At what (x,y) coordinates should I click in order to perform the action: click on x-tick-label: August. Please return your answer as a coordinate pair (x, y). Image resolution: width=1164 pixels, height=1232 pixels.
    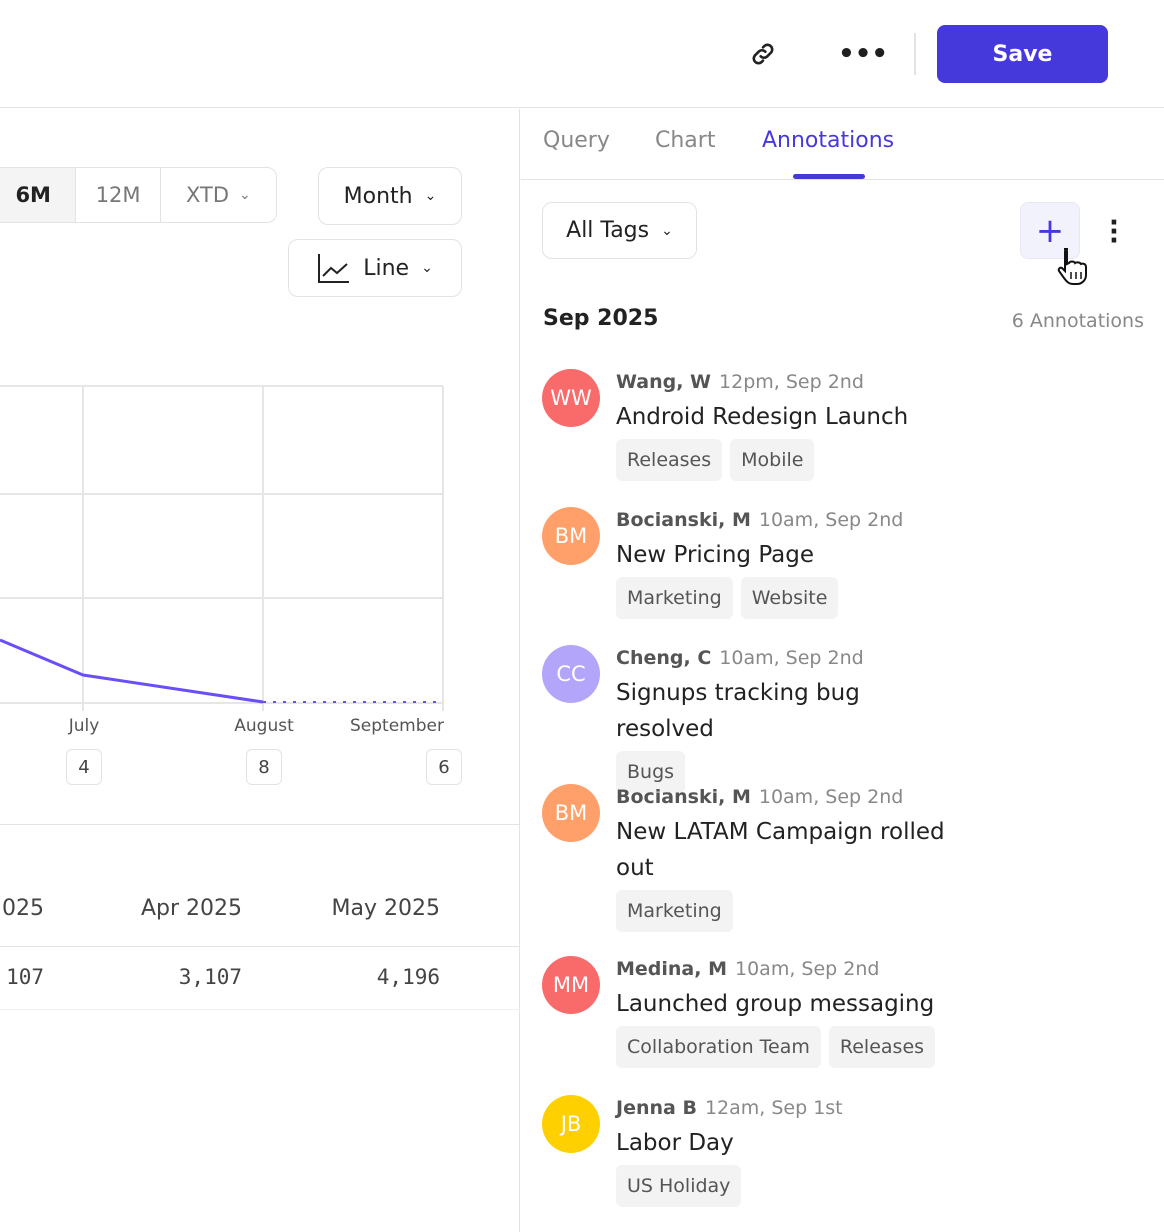
    Looking at the image, I should click on (264, 726).